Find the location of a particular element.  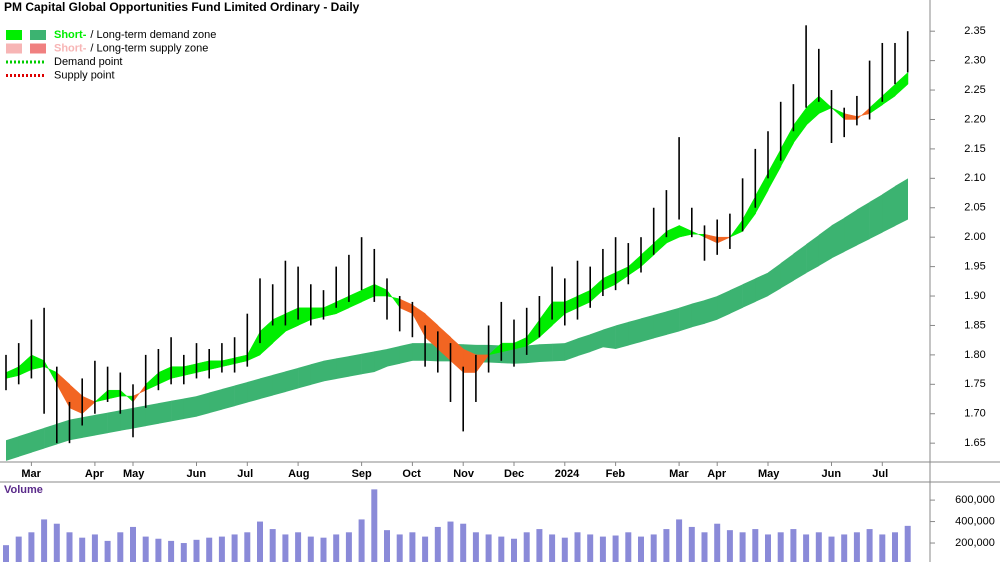

y-tick-label: 2.10 is located at coordinates (974, 178).